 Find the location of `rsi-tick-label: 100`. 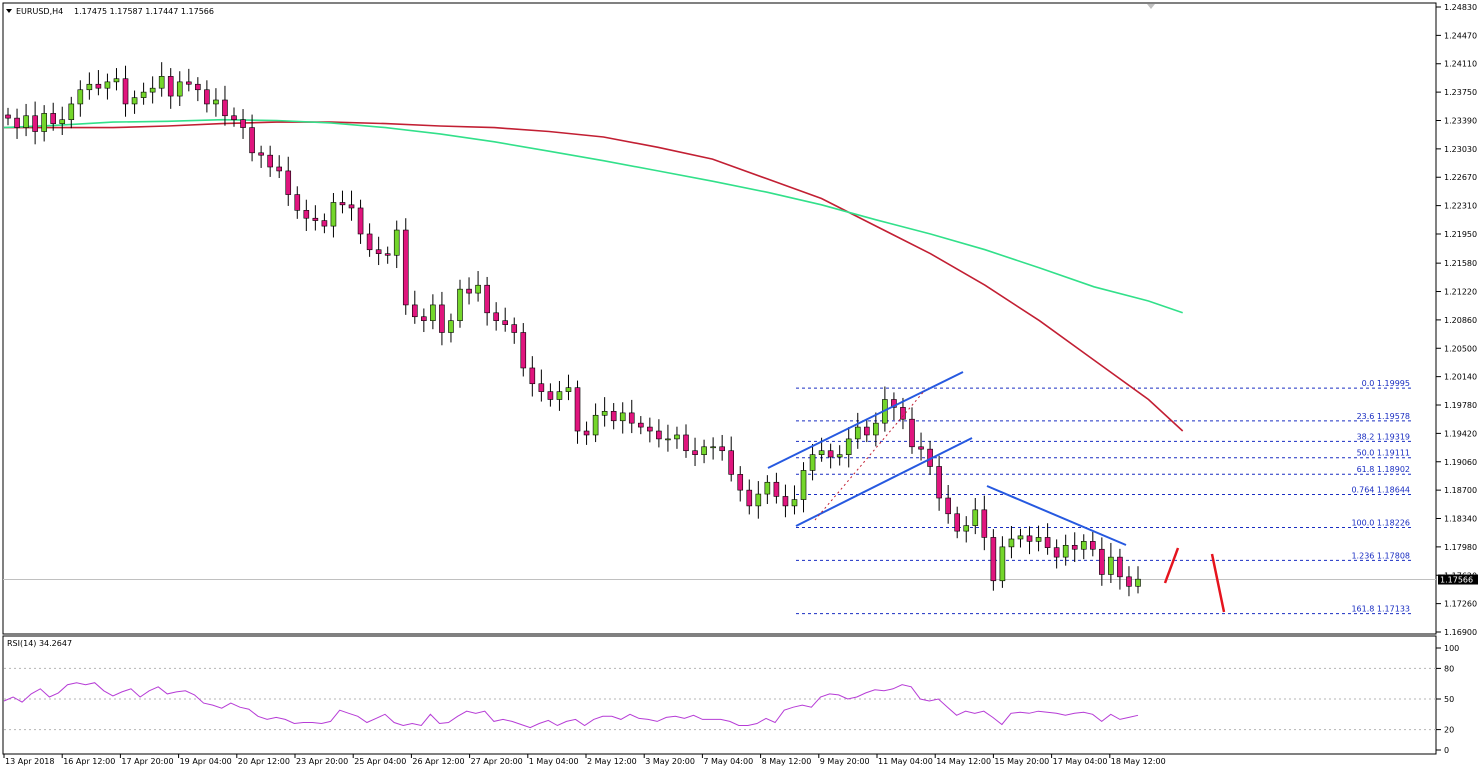

rsi-tick-label: 100 is located at coordinates (1451, 648).